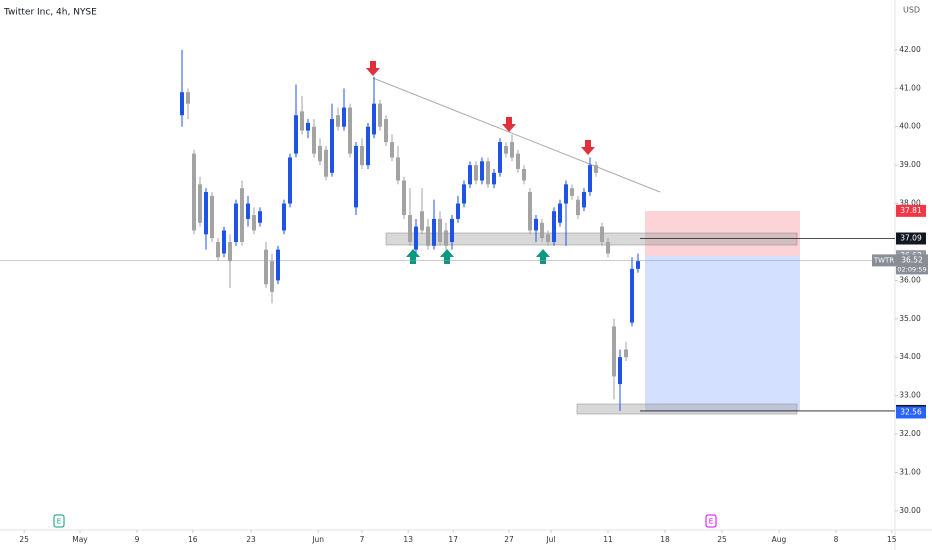 Image resolution: width=932 pixels, height=550 pixels. What do you see at coordinates (910, 164) in the screenshot?
I see `y-tick-label: 39.00` at bounding box center [910, 164].